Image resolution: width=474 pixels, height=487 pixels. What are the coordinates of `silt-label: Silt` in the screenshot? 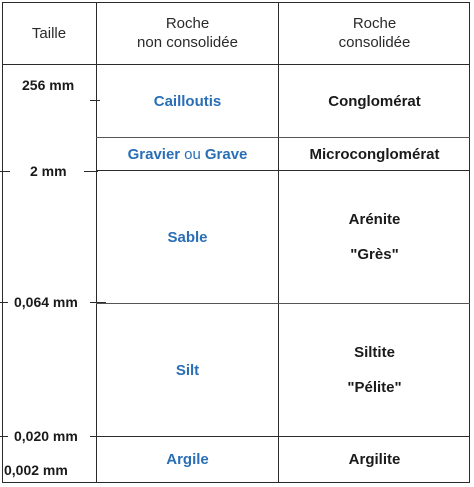 It's located at (187, 370).